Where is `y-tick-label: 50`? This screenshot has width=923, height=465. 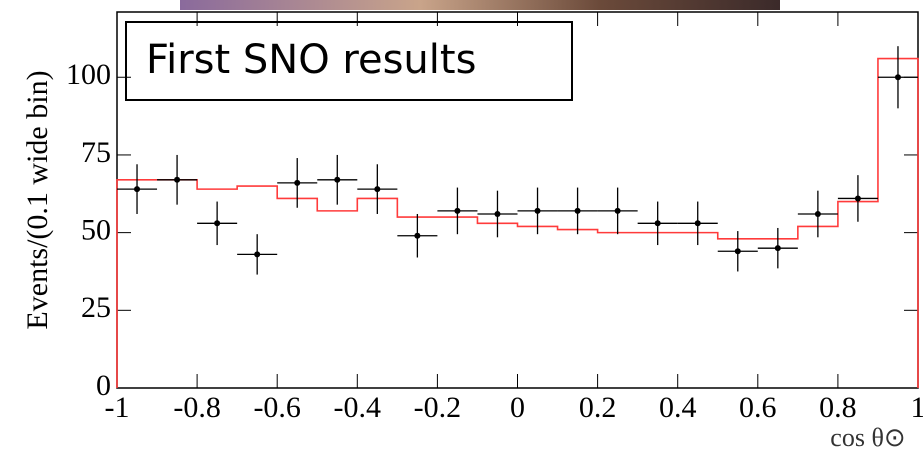
y-tick-label: 50 is located at coordinates (96, 230).